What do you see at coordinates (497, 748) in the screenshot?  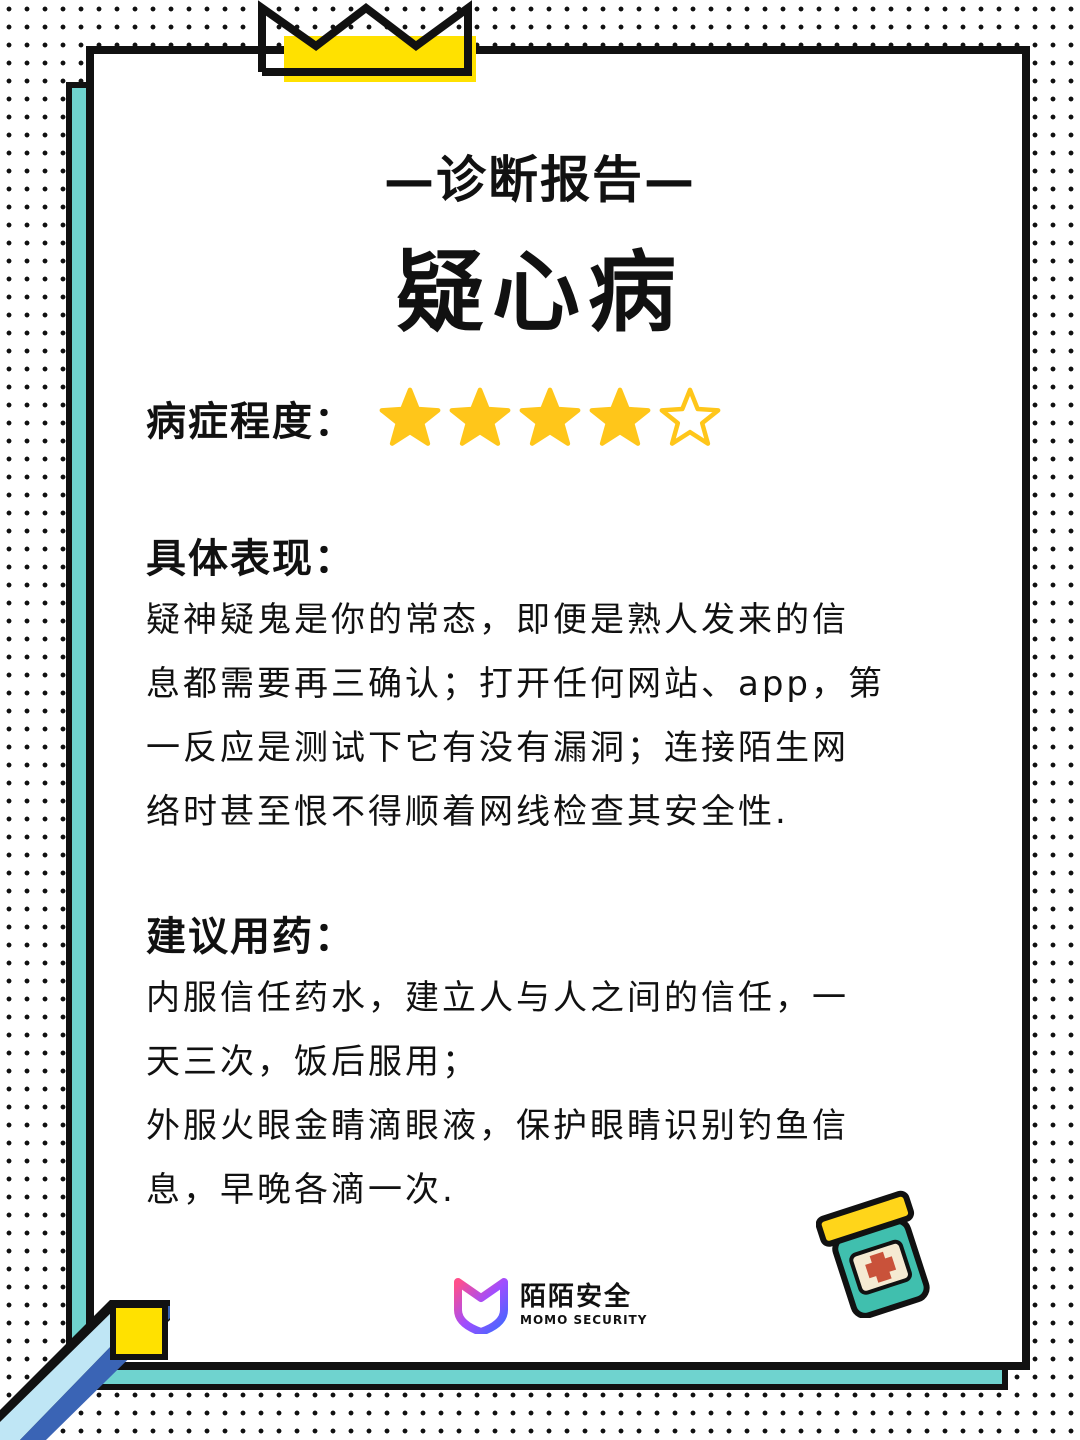 I see `symptoms-line: 一反应是测试下它有没有漏洞；连接陌生网` at bounding box center [497, 748].